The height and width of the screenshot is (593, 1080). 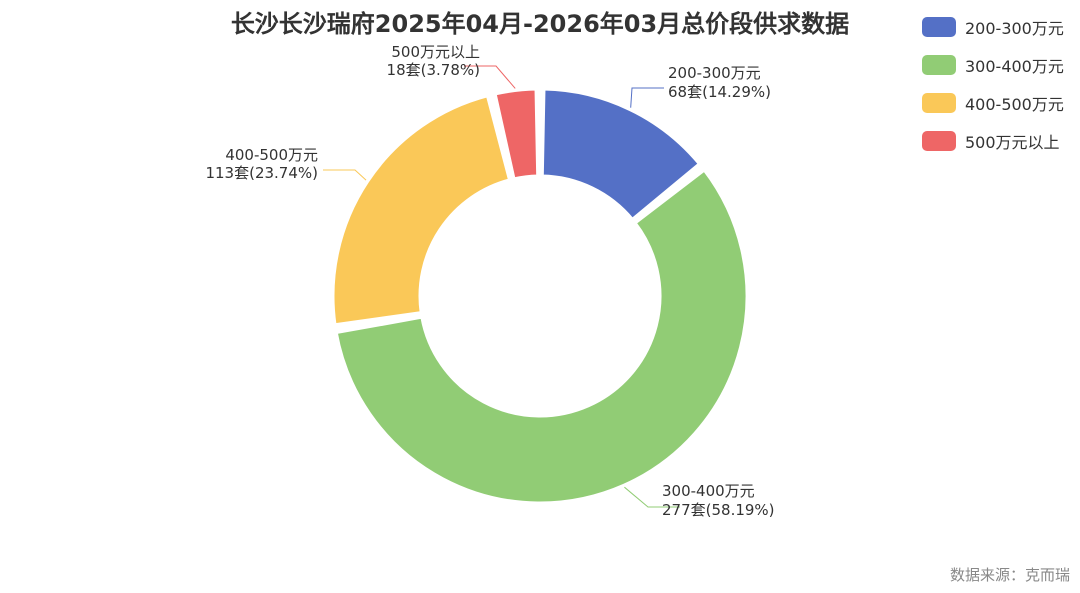 I want to click on chart-legend: 200-300万元 300-400万元 400-500万元 500万元以上, so click(x=993, y=84).